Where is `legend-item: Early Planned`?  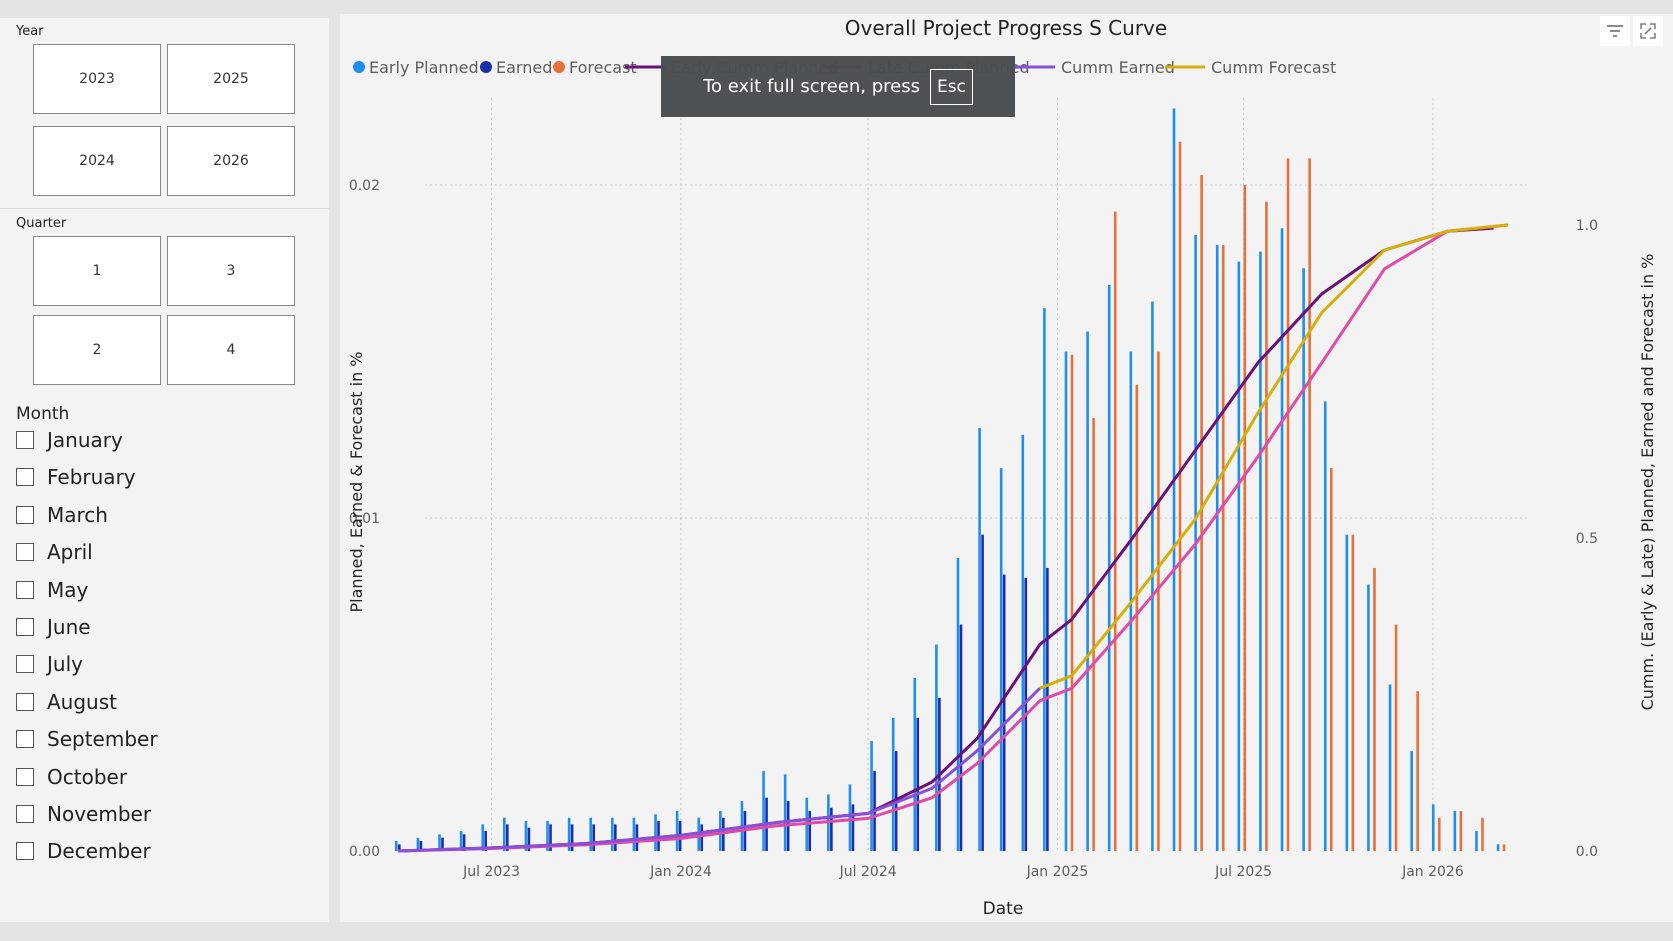
legend-item: Early Planned is located at coordinates (416, 67).